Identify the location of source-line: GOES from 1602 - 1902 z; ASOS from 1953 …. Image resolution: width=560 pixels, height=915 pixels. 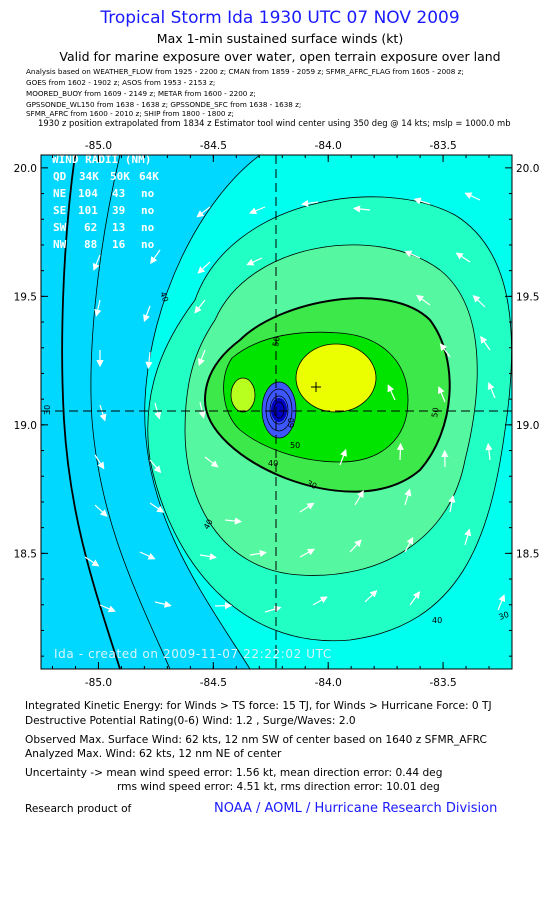
(121, 82).